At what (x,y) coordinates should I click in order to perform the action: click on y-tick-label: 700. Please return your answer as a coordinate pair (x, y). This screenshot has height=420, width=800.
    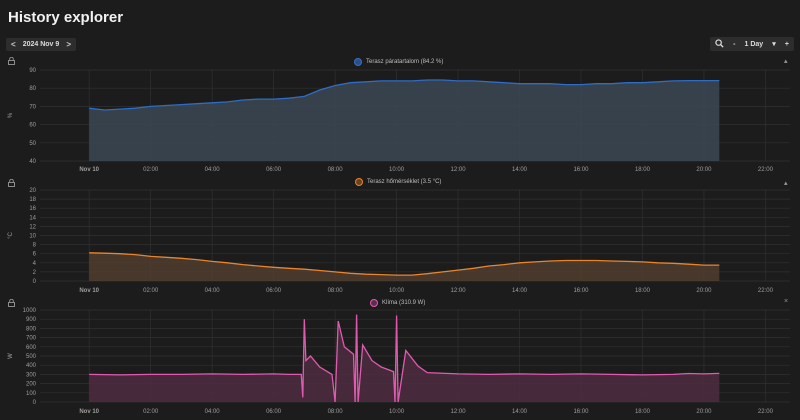
    Looking at the image, I should click on (31, 339).